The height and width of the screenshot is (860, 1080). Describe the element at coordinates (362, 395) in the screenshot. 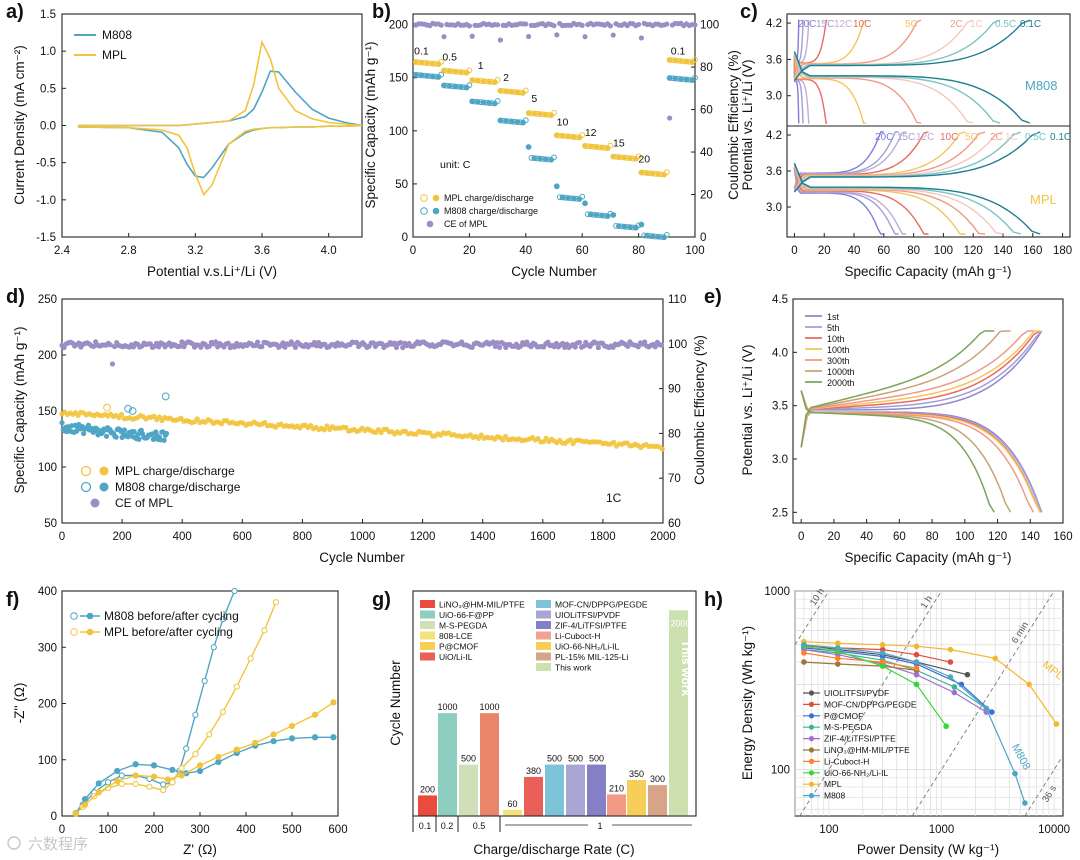

I see `panel-d-plot` at that location.